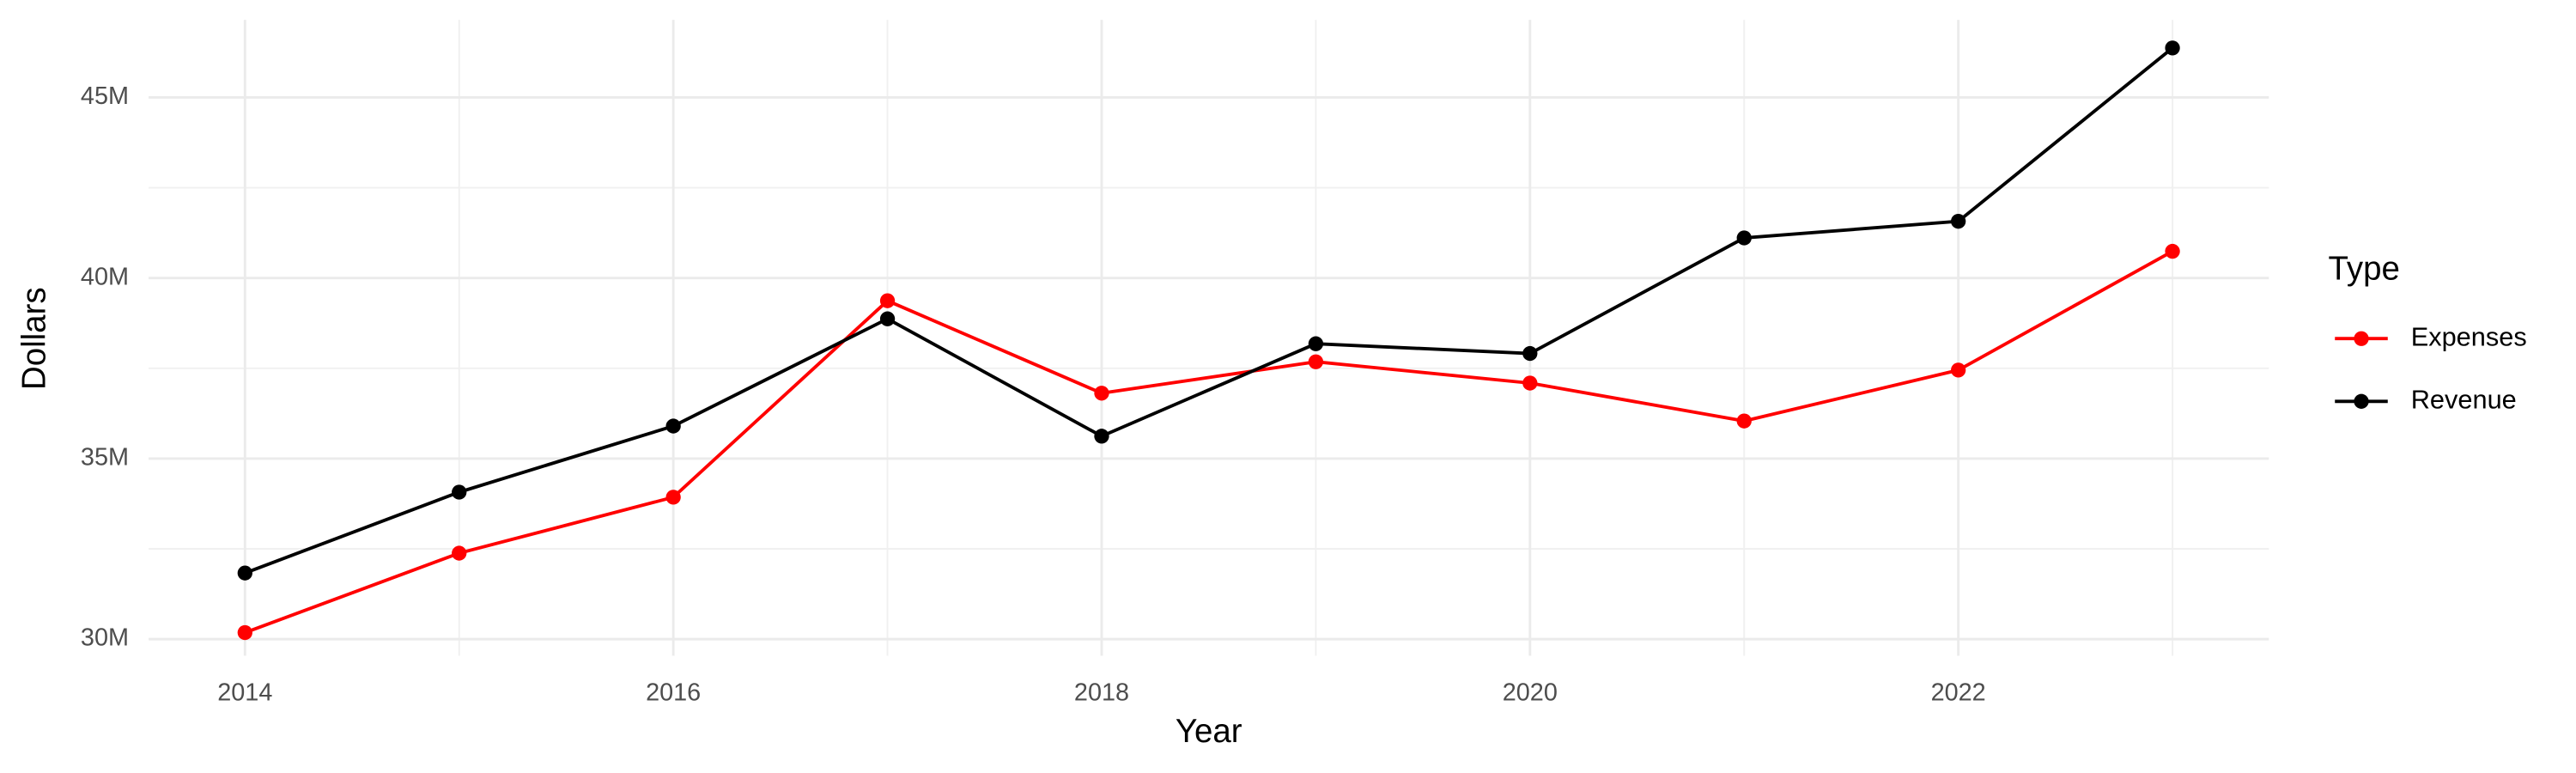 The width and height of the screenshot is (2576, 773). What do you see at coordinates (244, 692) in the screenshot?
I see `x-tick-label: 2014` at bounding box center [244, 692].